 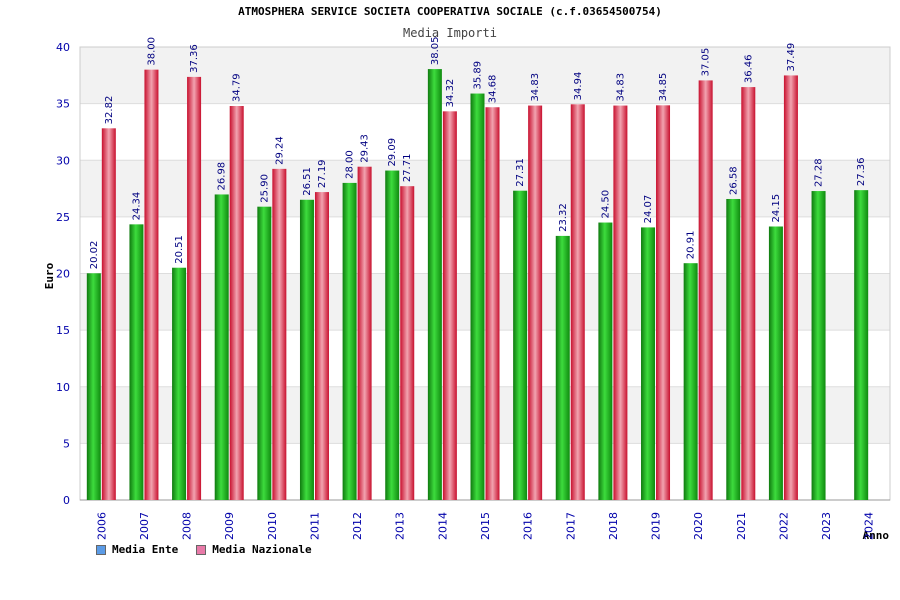 I want to click on bar-media-nazionale-2020, so click(x=705, y=290).